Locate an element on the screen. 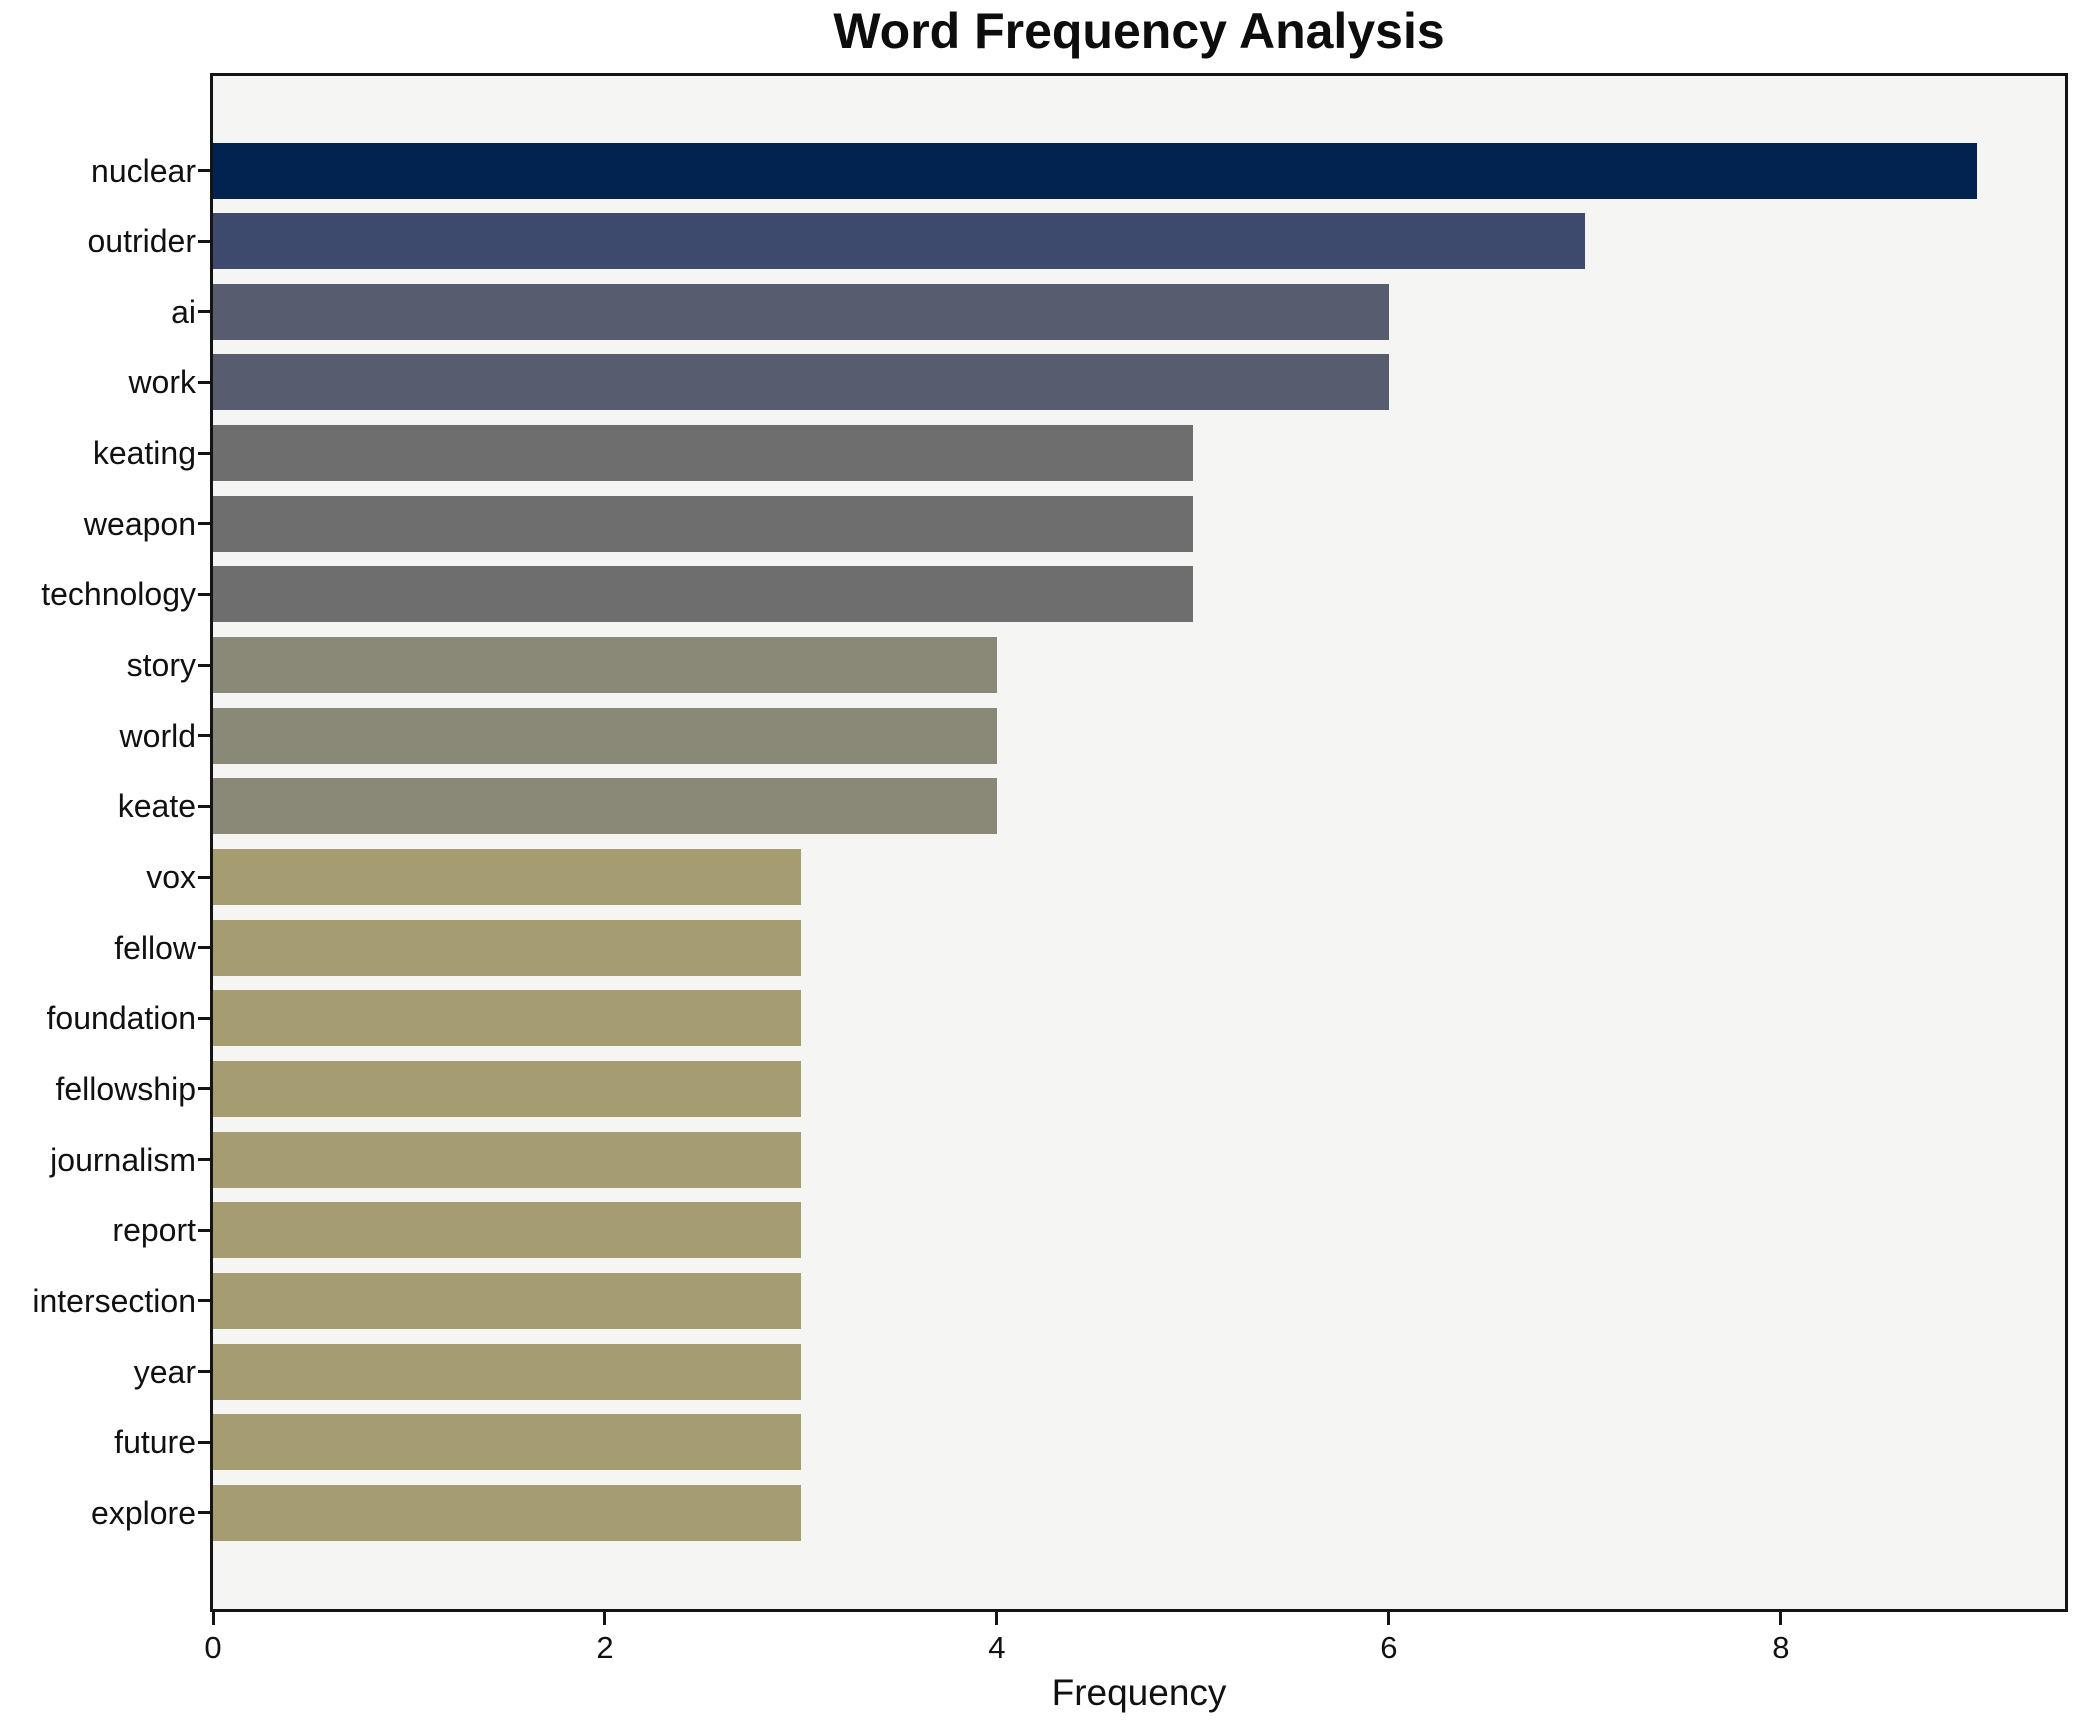  y-tick-label-fellow: fellow is located at coordinates (155, 947).